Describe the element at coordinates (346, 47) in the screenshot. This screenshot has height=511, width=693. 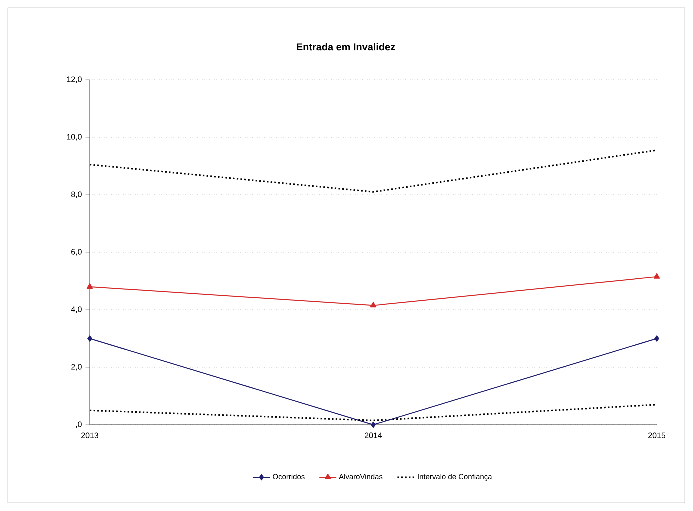
I see `chart-title: Entrada em Invalidez` at that location.